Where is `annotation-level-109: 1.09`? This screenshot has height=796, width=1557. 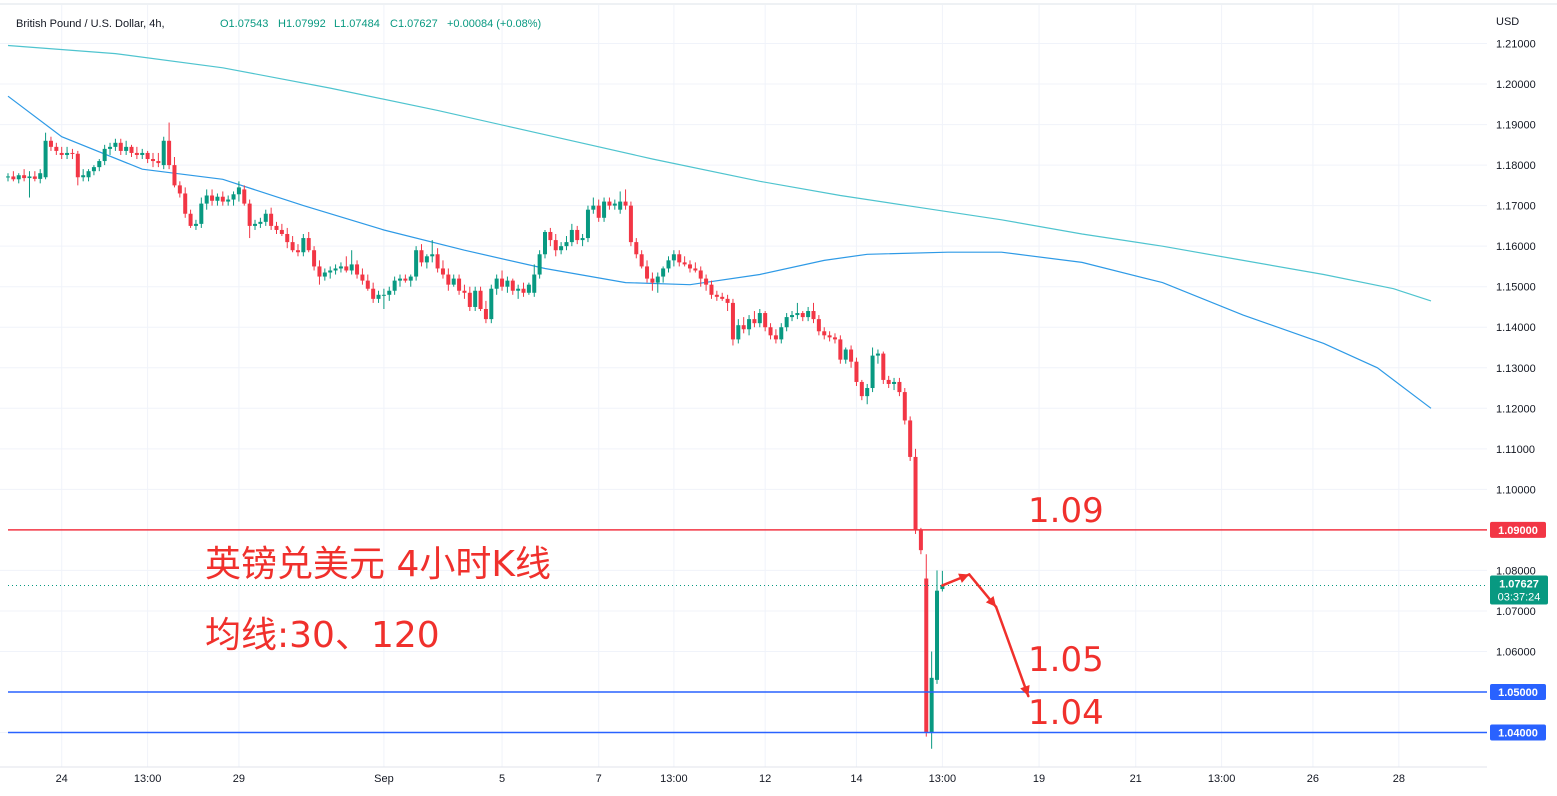
annotation-level-109: 1.09 is located at coordinates (1066, 511).